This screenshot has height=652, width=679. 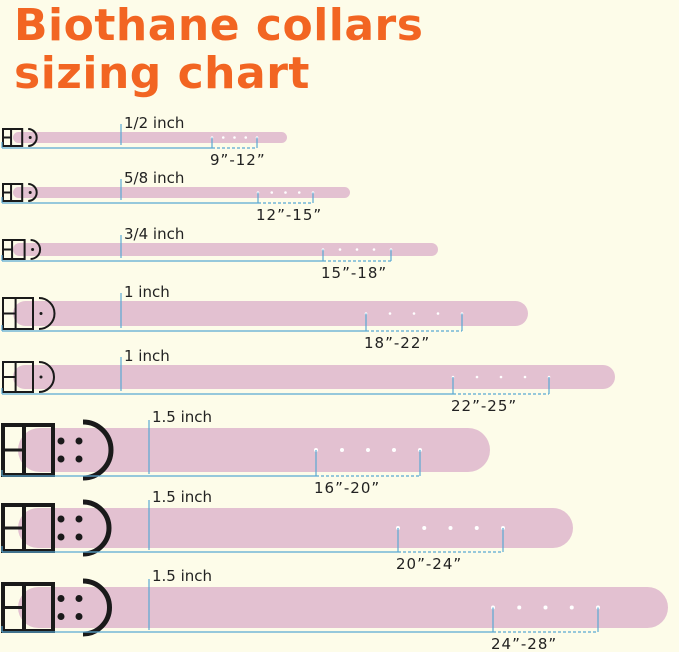 What do you see at coordinates (354, 273) in the screenshot?
I see `size-range-label: 15”-18”` at bounding box center [354, 273].